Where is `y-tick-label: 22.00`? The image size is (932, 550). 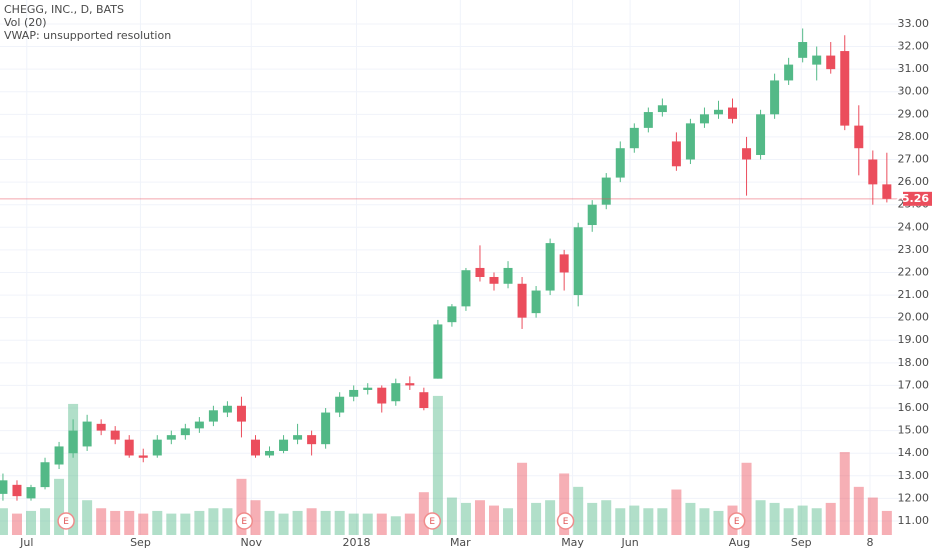 y-tick-label: 22.00 is located at coordinates (914, 271).